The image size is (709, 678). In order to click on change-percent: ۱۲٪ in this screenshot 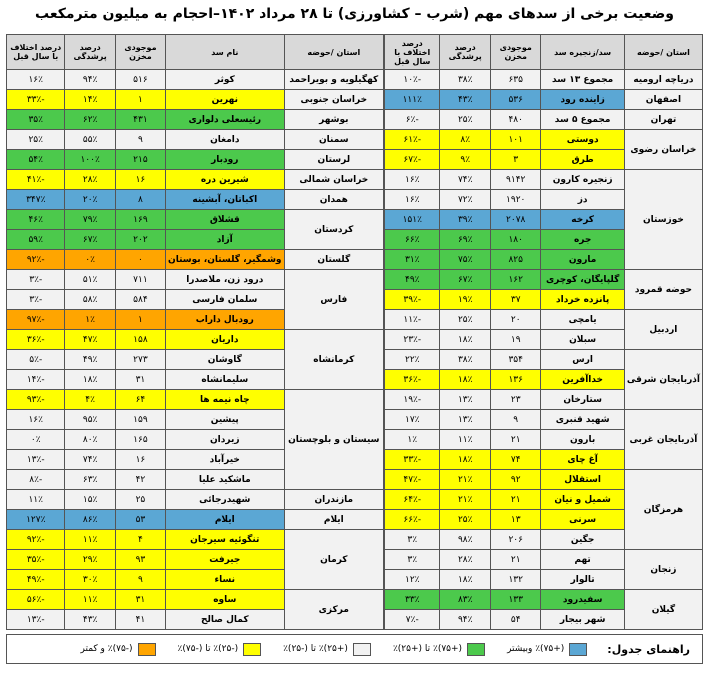, I will do `click(412, 579)`.